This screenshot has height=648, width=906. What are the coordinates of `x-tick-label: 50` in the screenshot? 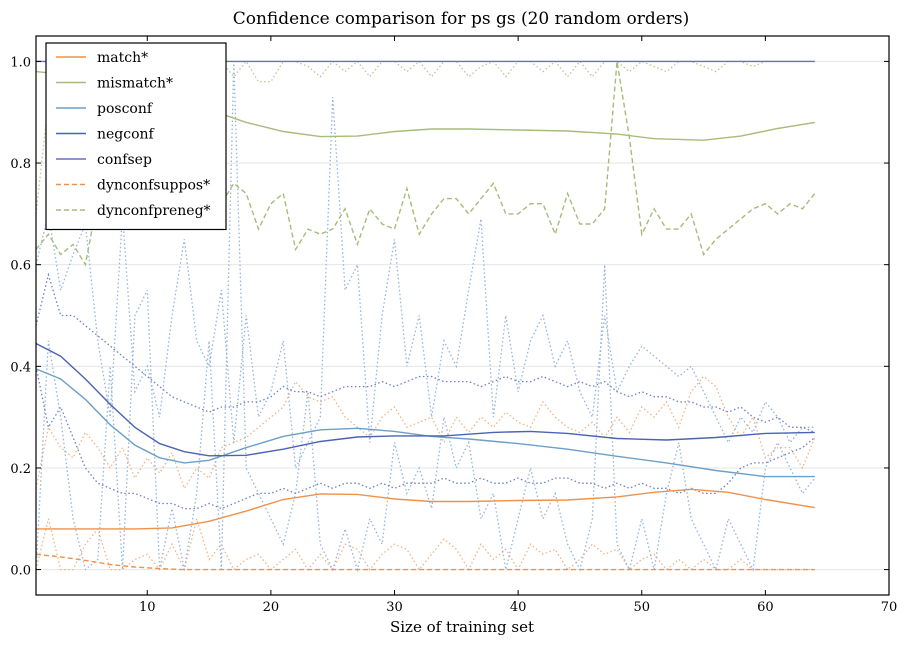 It's located at (641, 607).